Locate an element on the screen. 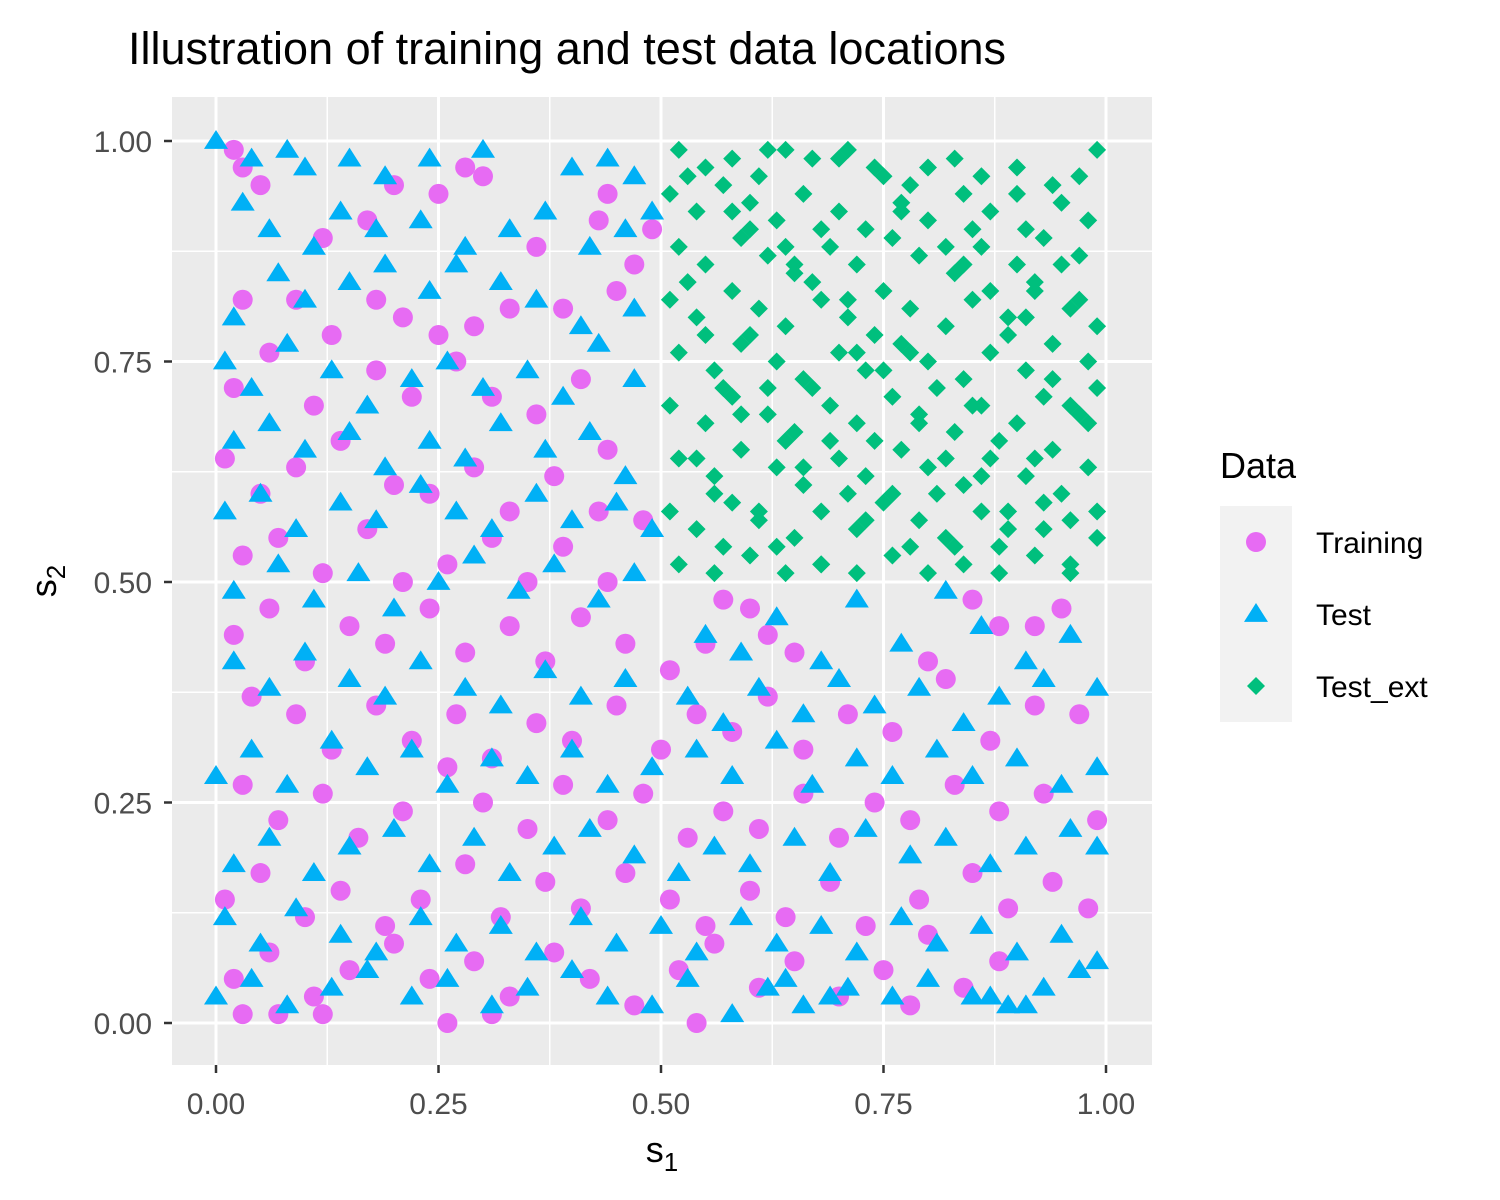 The width and height of the screenshot is (1500, 1200). legend-entries: Training Test Test_ext is located at coordinates (1336, 615).